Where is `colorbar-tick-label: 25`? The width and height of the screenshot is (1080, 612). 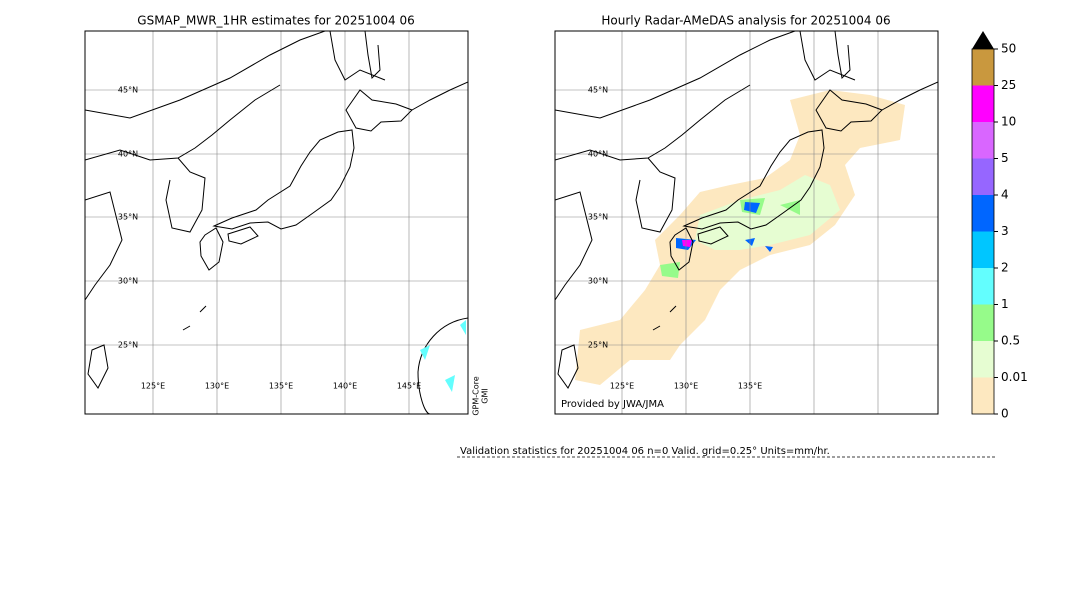 colorbar-tick-label: 25 is located at coordinates (1008, 85).